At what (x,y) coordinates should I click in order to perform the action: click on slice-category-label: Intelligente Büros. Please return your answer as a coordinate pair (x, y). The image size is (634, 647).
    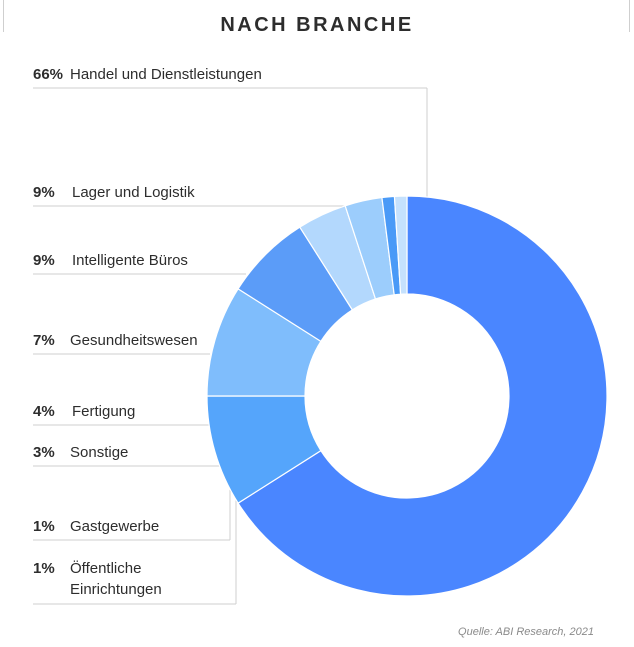
    Looking at the image, I should click on (130, 260).